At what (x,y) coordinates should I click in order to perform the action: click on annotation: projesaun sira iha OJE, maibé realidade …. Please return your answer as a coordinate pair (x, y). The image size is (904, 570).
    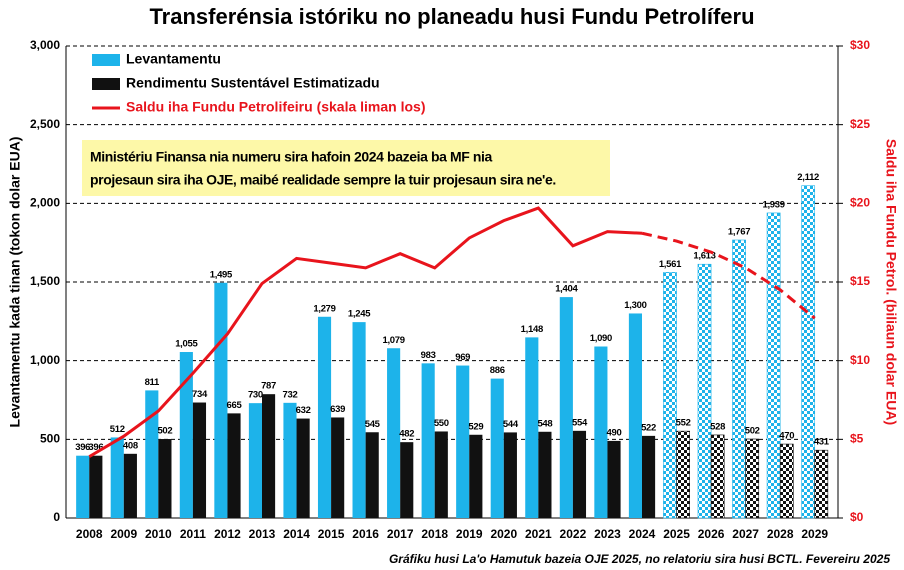
    Looking at the image, I should click on (323, 180).